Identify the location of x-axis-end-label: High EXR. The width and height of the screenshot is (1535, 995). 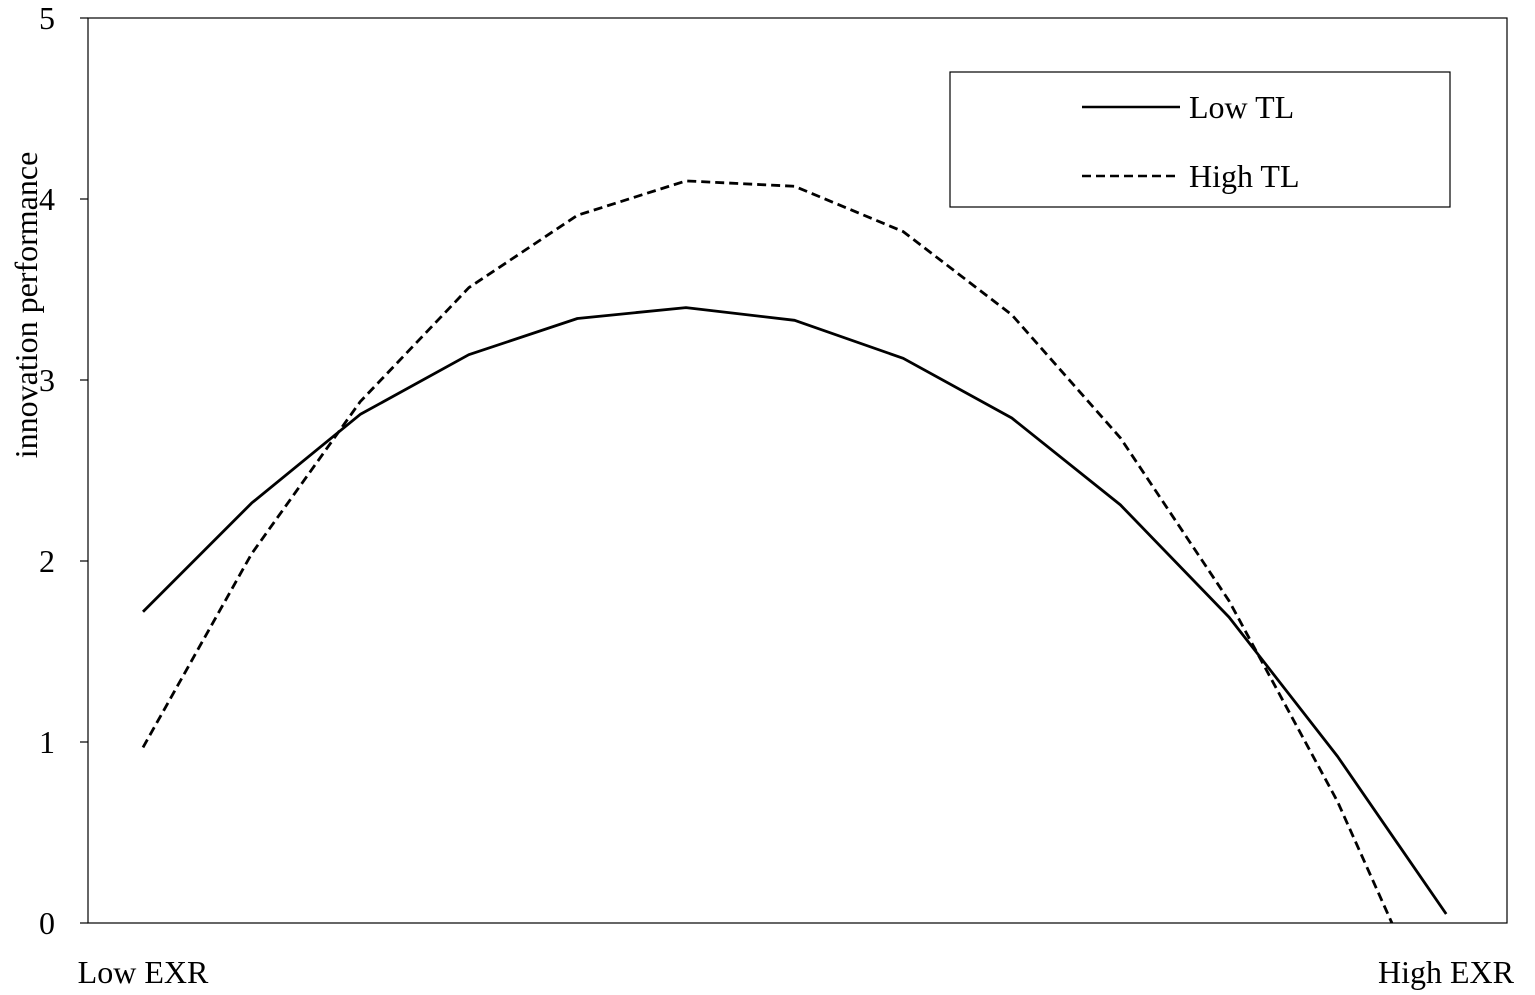
(1446, 972).